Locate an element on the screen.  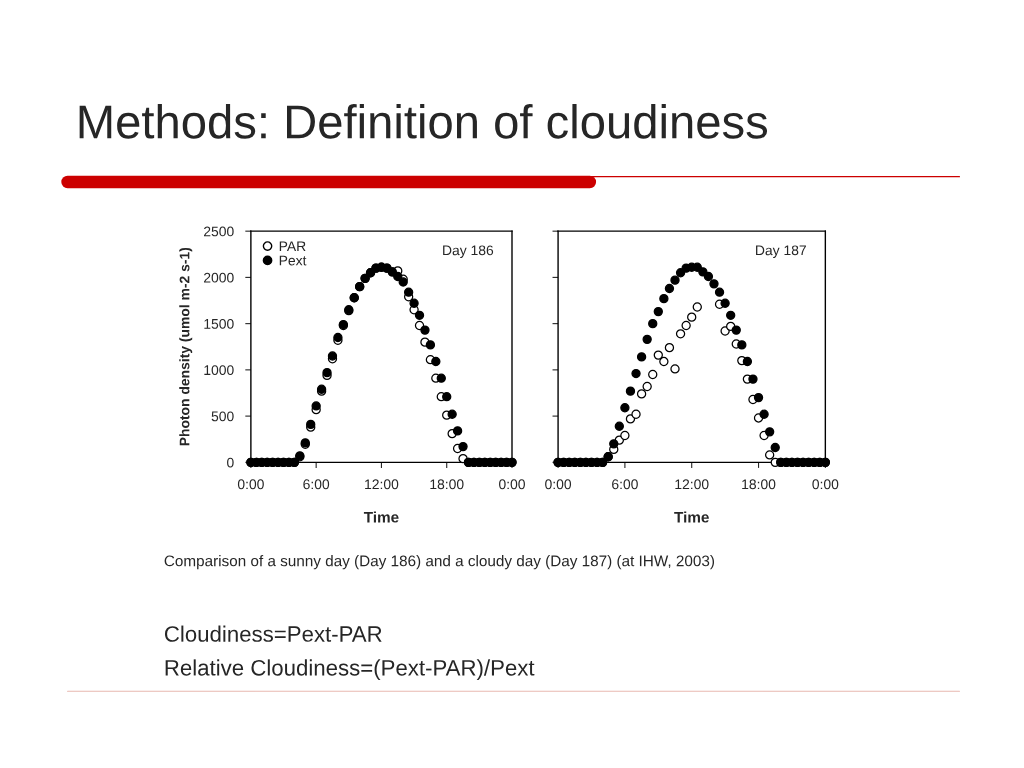
text: Relative Cloudiness=(Pext-PAR)/Pext is located at coordinates (350, 670).